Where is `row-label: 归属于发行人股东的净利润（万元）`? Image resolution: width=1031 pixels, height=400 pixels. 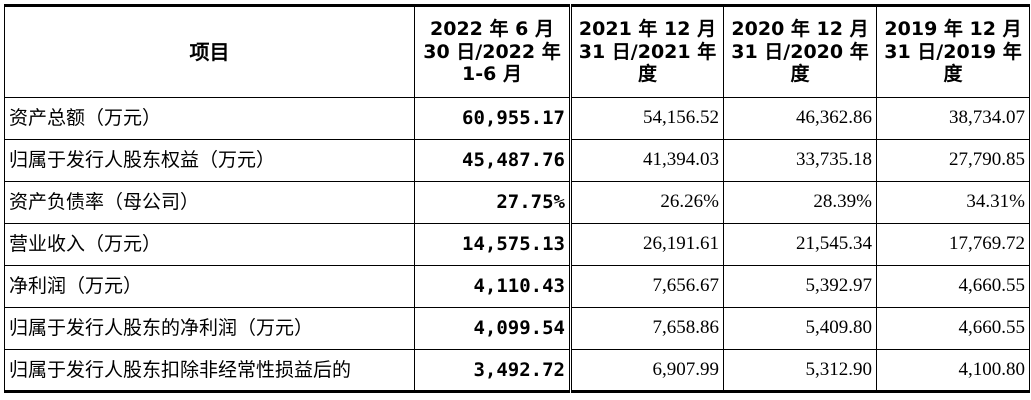 row-label: 归属于发行人股东的净利润（万元） is located at coordinates (209, 328).